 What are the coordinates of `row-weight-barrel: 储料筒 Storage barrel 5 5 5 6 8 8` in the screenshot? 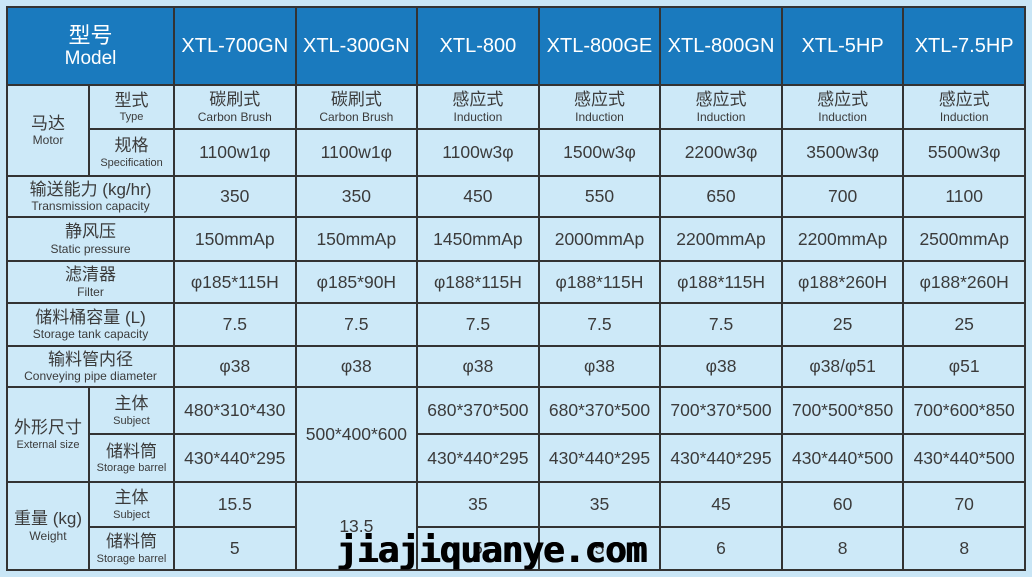 It's located at (516, 548).